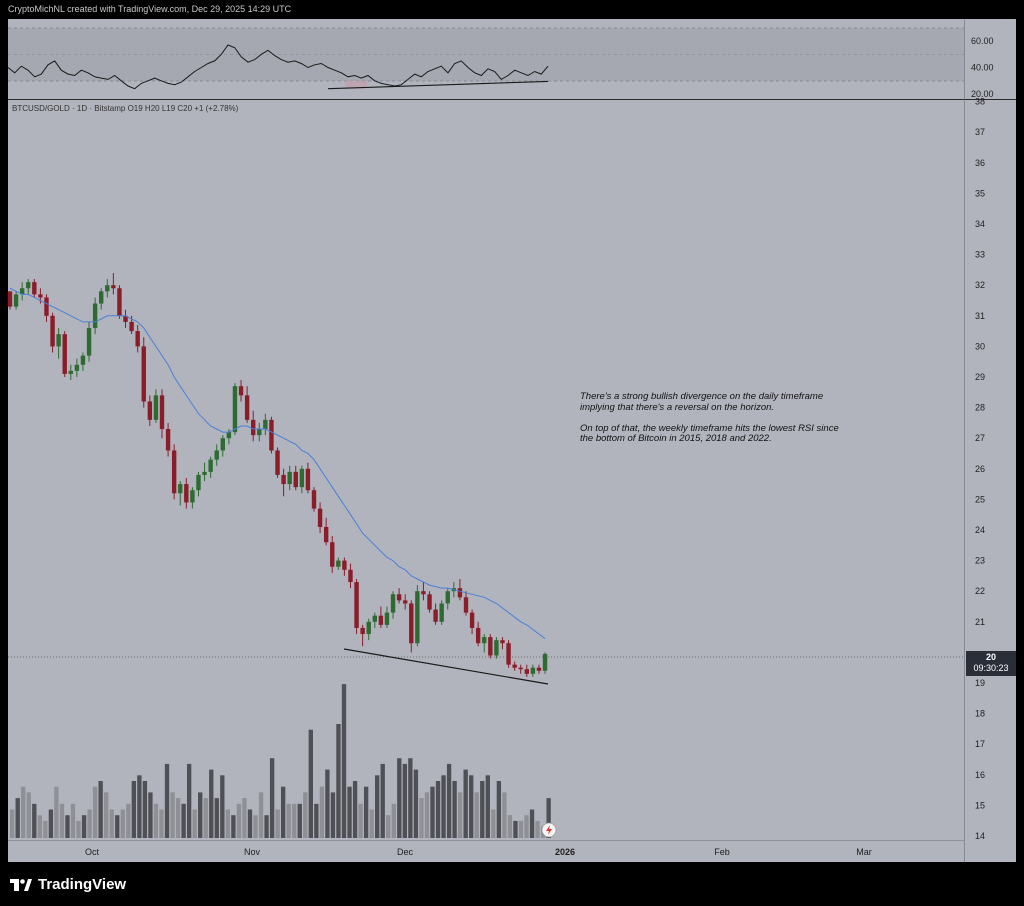 This screenshot has height=906, width=1024. I want to click on price-tick-label: 15, so click(980, 805).